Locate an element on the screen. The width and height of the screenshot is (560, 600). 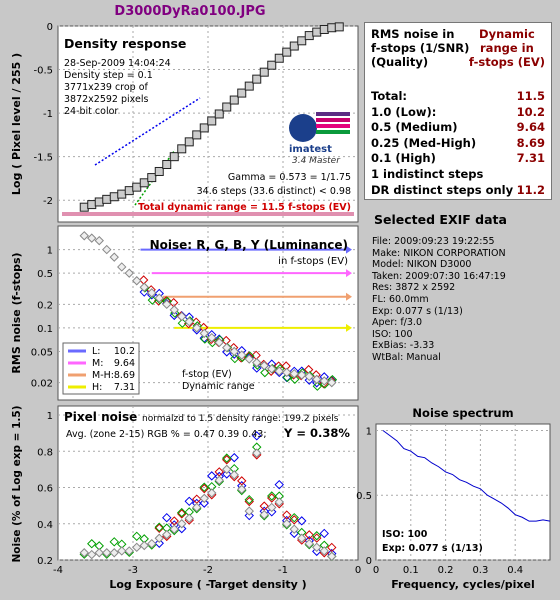
exif-line: FL: 60.0mm is located at coordinates (400, 299).